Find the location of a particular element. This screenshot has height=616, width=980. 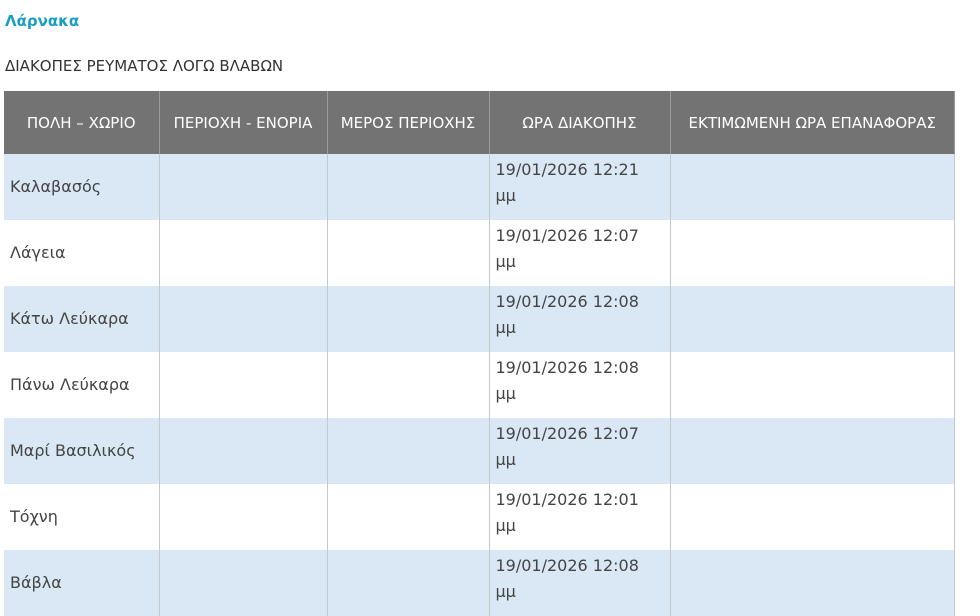

cell-village: Πάνω Λεύκαρα is located at coordinates (82, 385).